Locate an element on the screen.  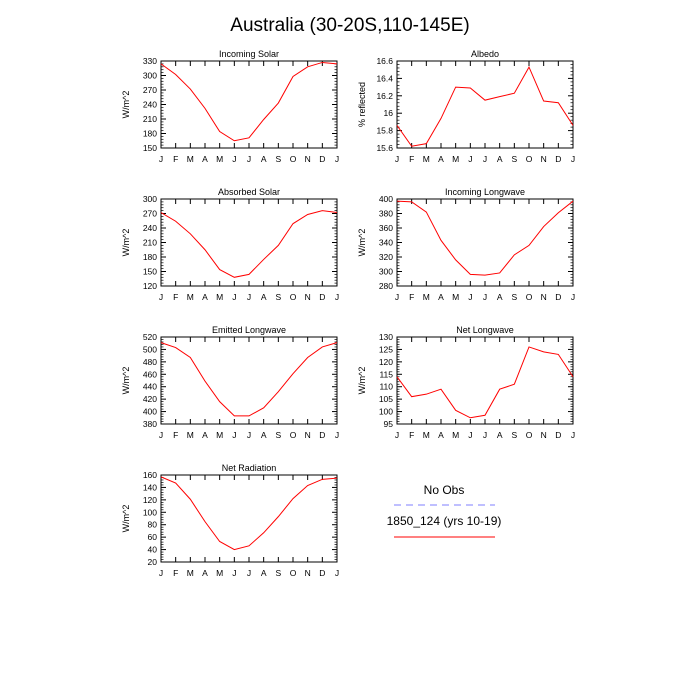
net-radiation-ytick-label: 80 is located at coordinates (153, 525).